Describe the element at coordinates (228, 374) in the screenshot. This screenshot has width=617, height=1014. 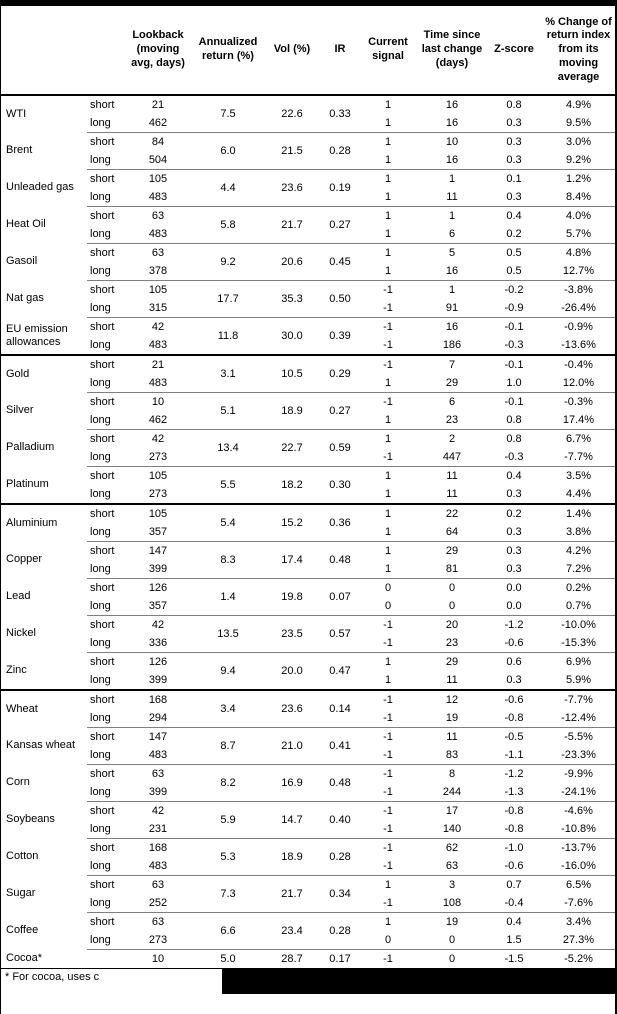
I see `annualized-return-value: 3.1` at that location.